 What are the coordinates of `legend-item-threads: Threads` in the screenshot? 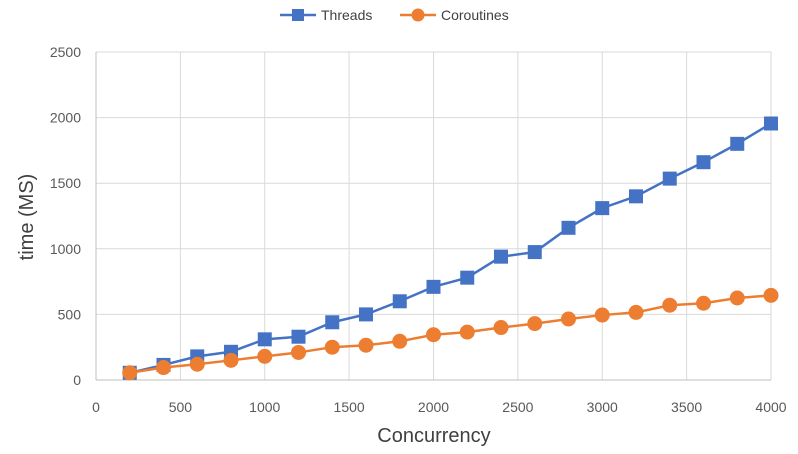 It's located at (326, 15).